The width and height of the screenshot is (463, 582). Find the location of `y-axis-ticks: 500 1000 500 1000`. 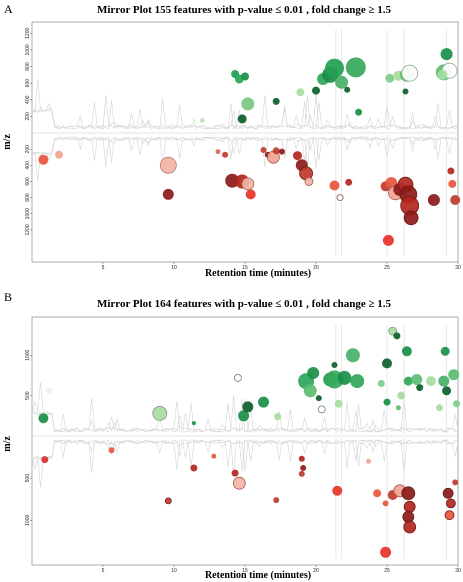

y-axis-ticks: 500 1000 500 1000 is located at coordinates (28, 438).